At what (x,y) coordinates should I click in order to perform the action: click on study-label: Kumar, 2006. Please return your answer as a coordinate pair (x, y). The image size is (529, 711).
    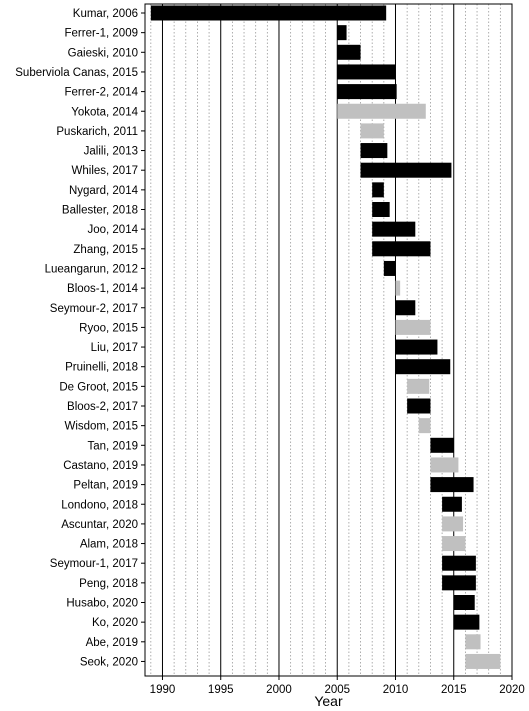
    Looking at the image, I should click on (105, 14).